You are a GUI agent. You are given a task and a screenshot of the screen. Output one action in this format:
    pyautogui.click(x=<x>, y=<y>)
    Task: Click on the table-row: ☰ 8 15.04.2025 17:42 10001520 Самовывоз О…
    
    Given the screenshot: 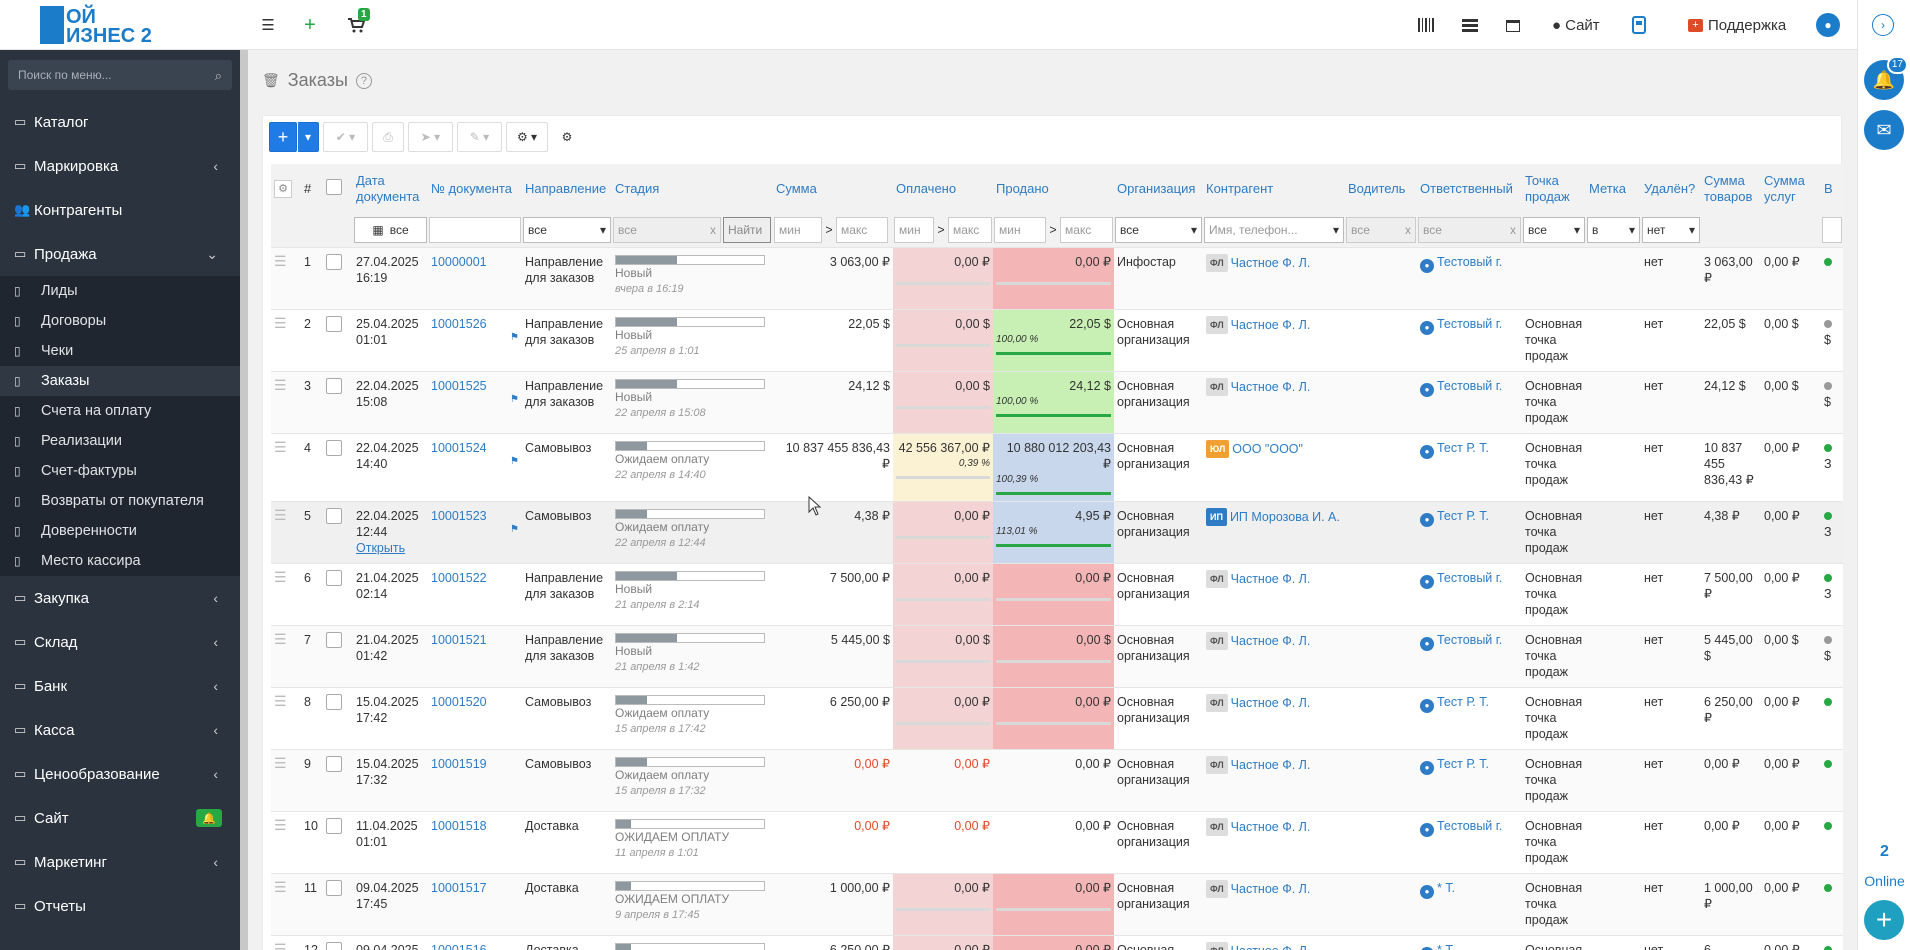 What is the action you would take?
    pyautogui.click(x=1057, y=717)
    